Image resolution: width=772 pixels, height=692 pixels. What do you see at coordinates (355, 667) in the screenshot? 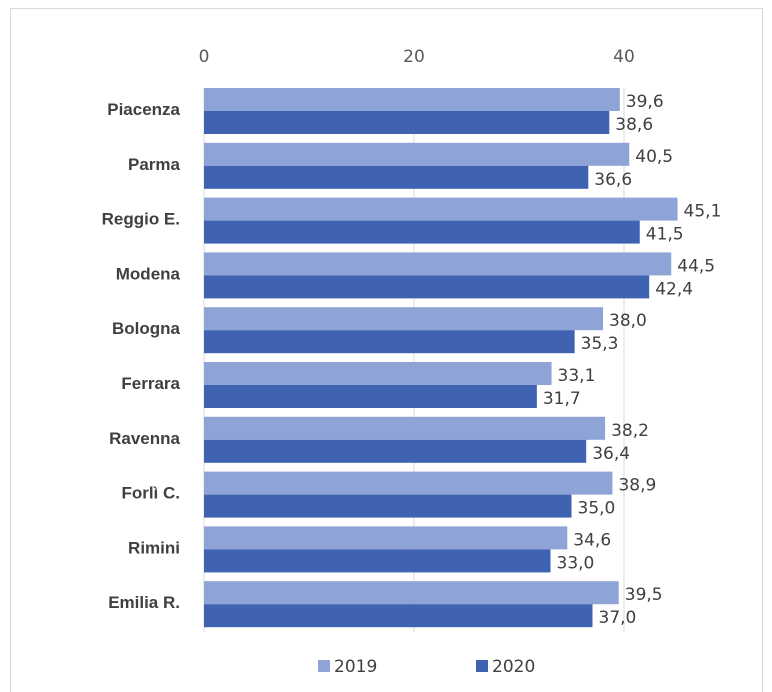
I see `legend-label: 2019` at bounding box center [355, 667].